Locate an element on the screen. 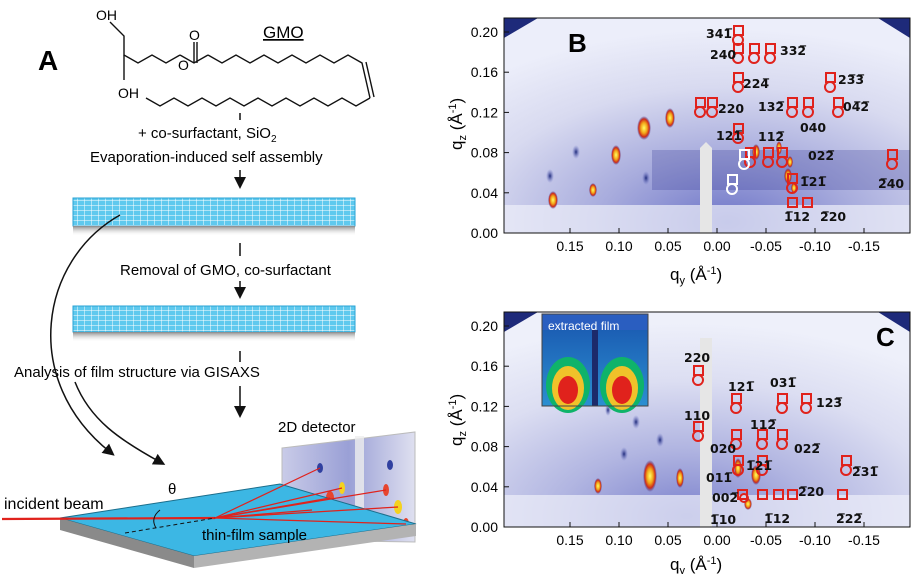 The image size is (912, 574). index-markers-b is located at coordinates (796, 116).